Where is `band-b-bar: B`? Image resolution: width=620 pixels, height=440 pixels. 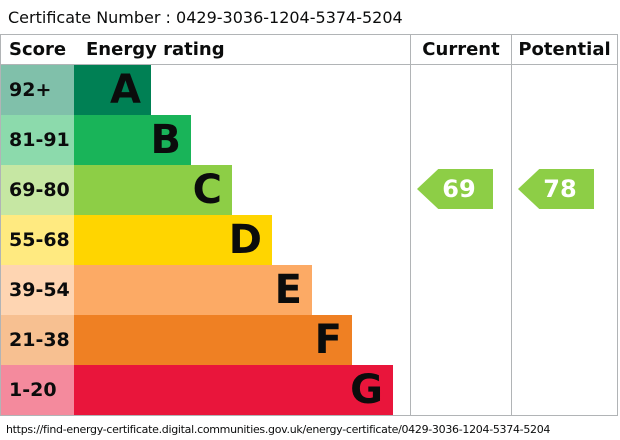 band-b-bar: B is located at coordinates (132, 140).